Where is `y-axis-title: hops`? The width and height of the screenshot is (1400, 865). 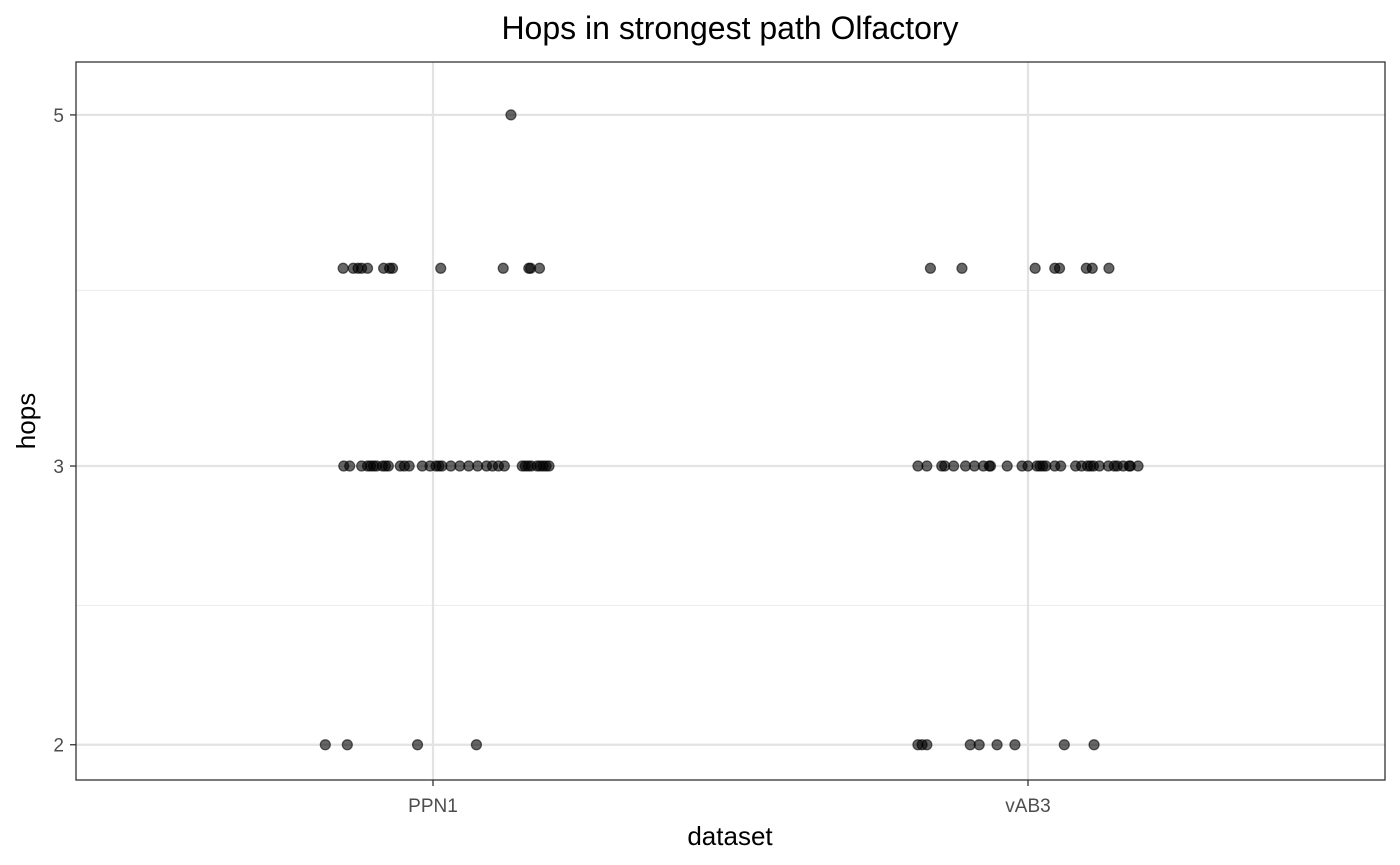 y-axis-title: hops is located at coordinates (26, 421).